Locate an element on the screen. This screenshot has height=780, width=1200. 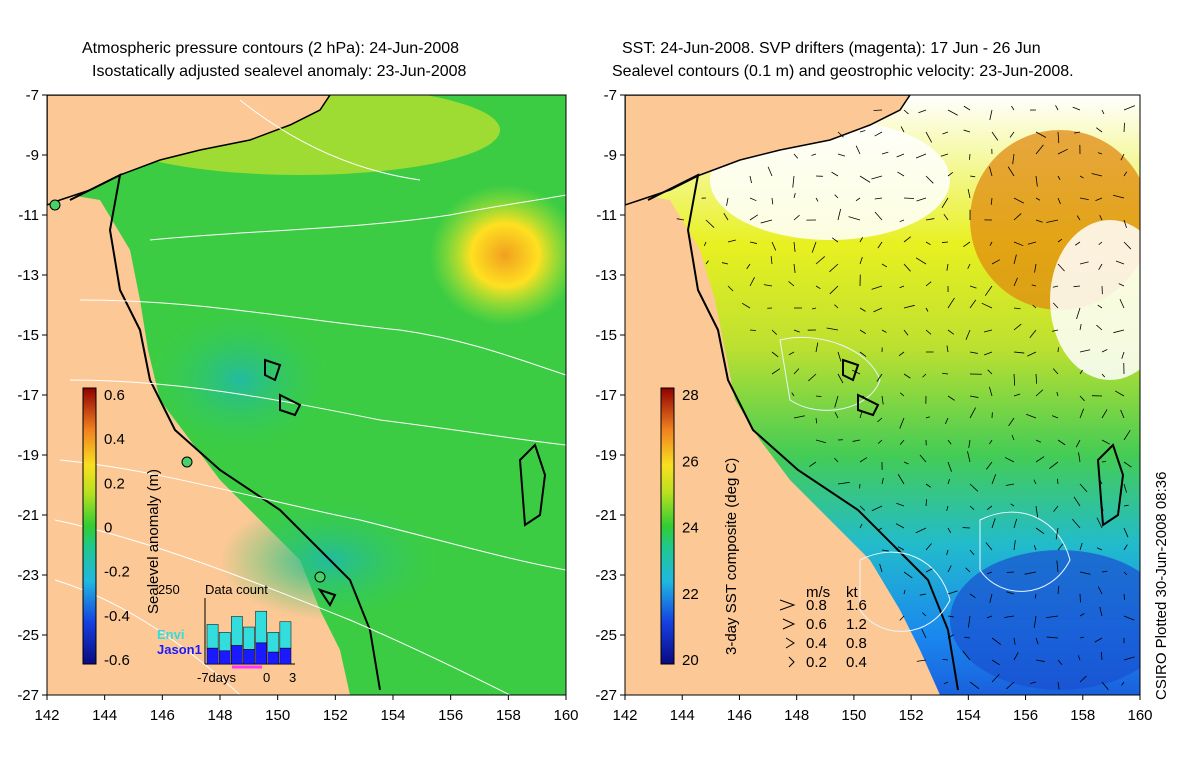
right-sealevel-contours is located at coordinates (925, 484).